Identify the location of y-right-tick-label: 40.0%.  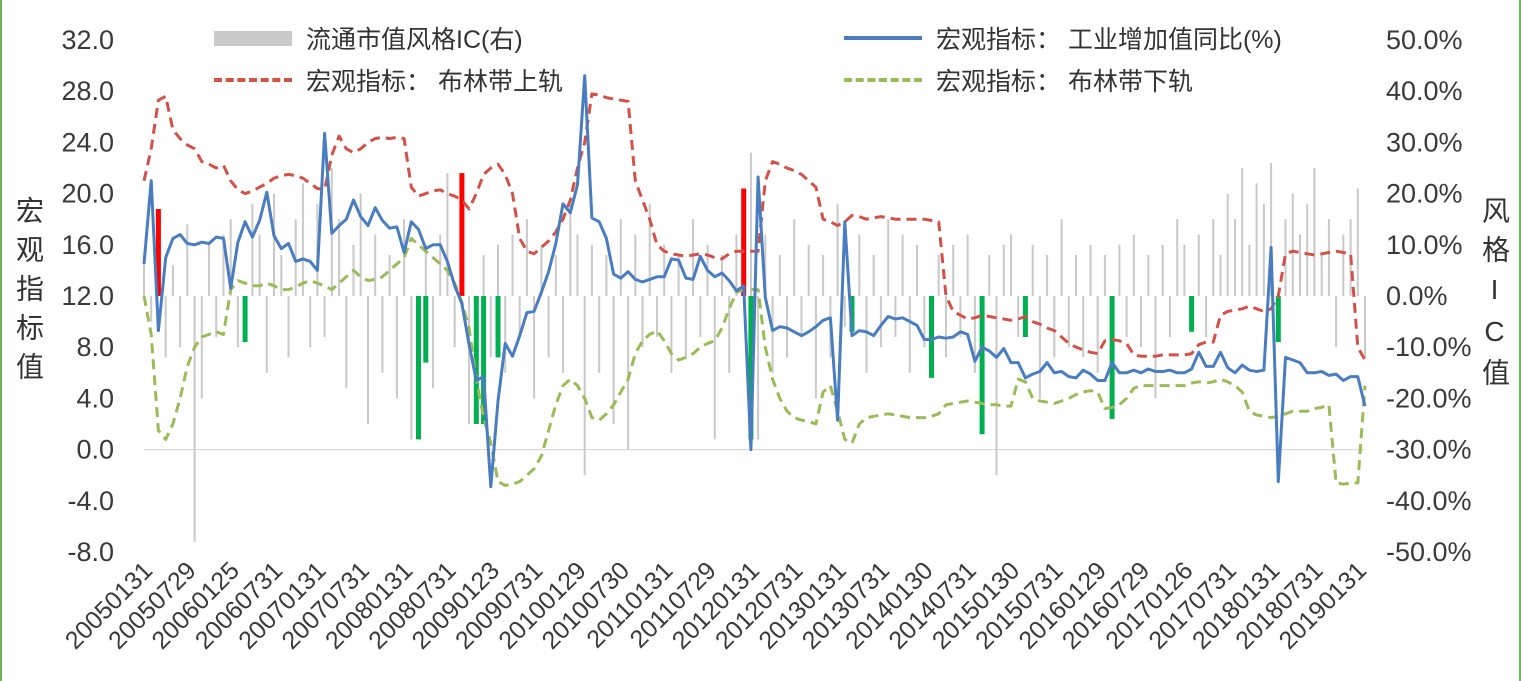
(1424, 91).